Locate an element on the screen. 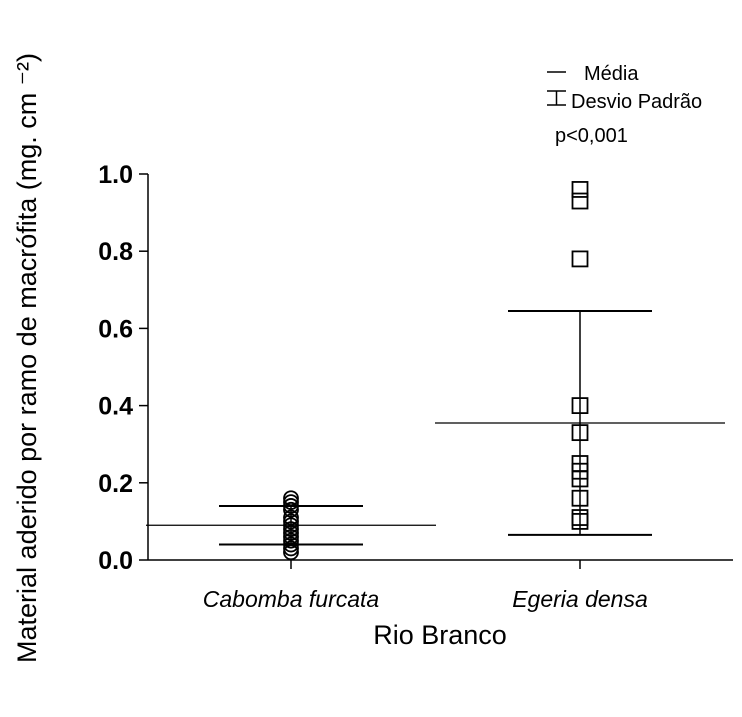  p-value-annotation: p<0,001 is located at coordinates (591, 136).